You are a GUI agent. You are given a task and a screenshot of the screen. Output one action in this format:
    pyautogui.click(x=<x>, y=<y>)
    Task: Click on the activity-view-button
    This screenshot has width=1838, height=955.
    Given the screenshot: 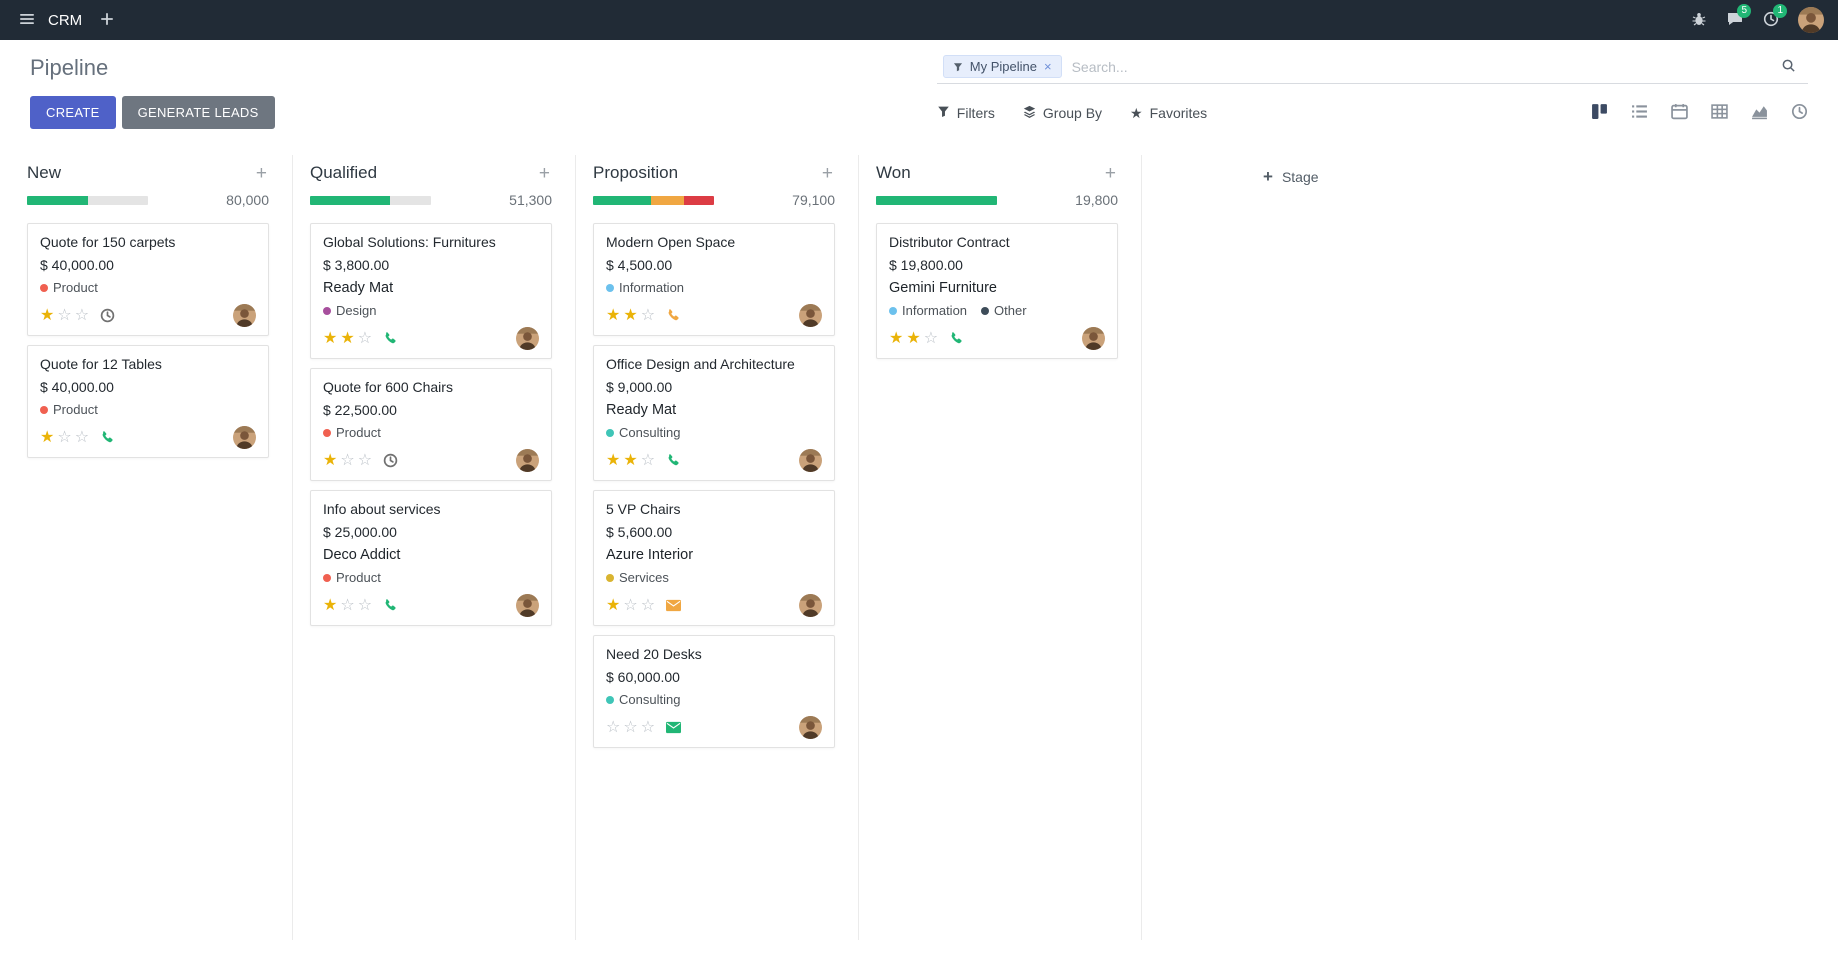 What is the action you would take?
    pyautogui.click(x=1799, y=113)
    